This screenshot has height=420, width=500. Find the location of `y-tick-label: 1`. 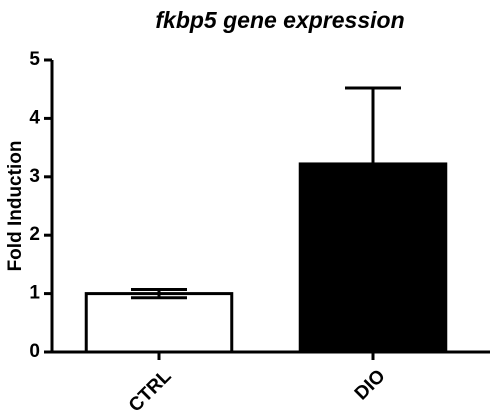

y-tick-label: 1 is located at coordinates (34, 293).